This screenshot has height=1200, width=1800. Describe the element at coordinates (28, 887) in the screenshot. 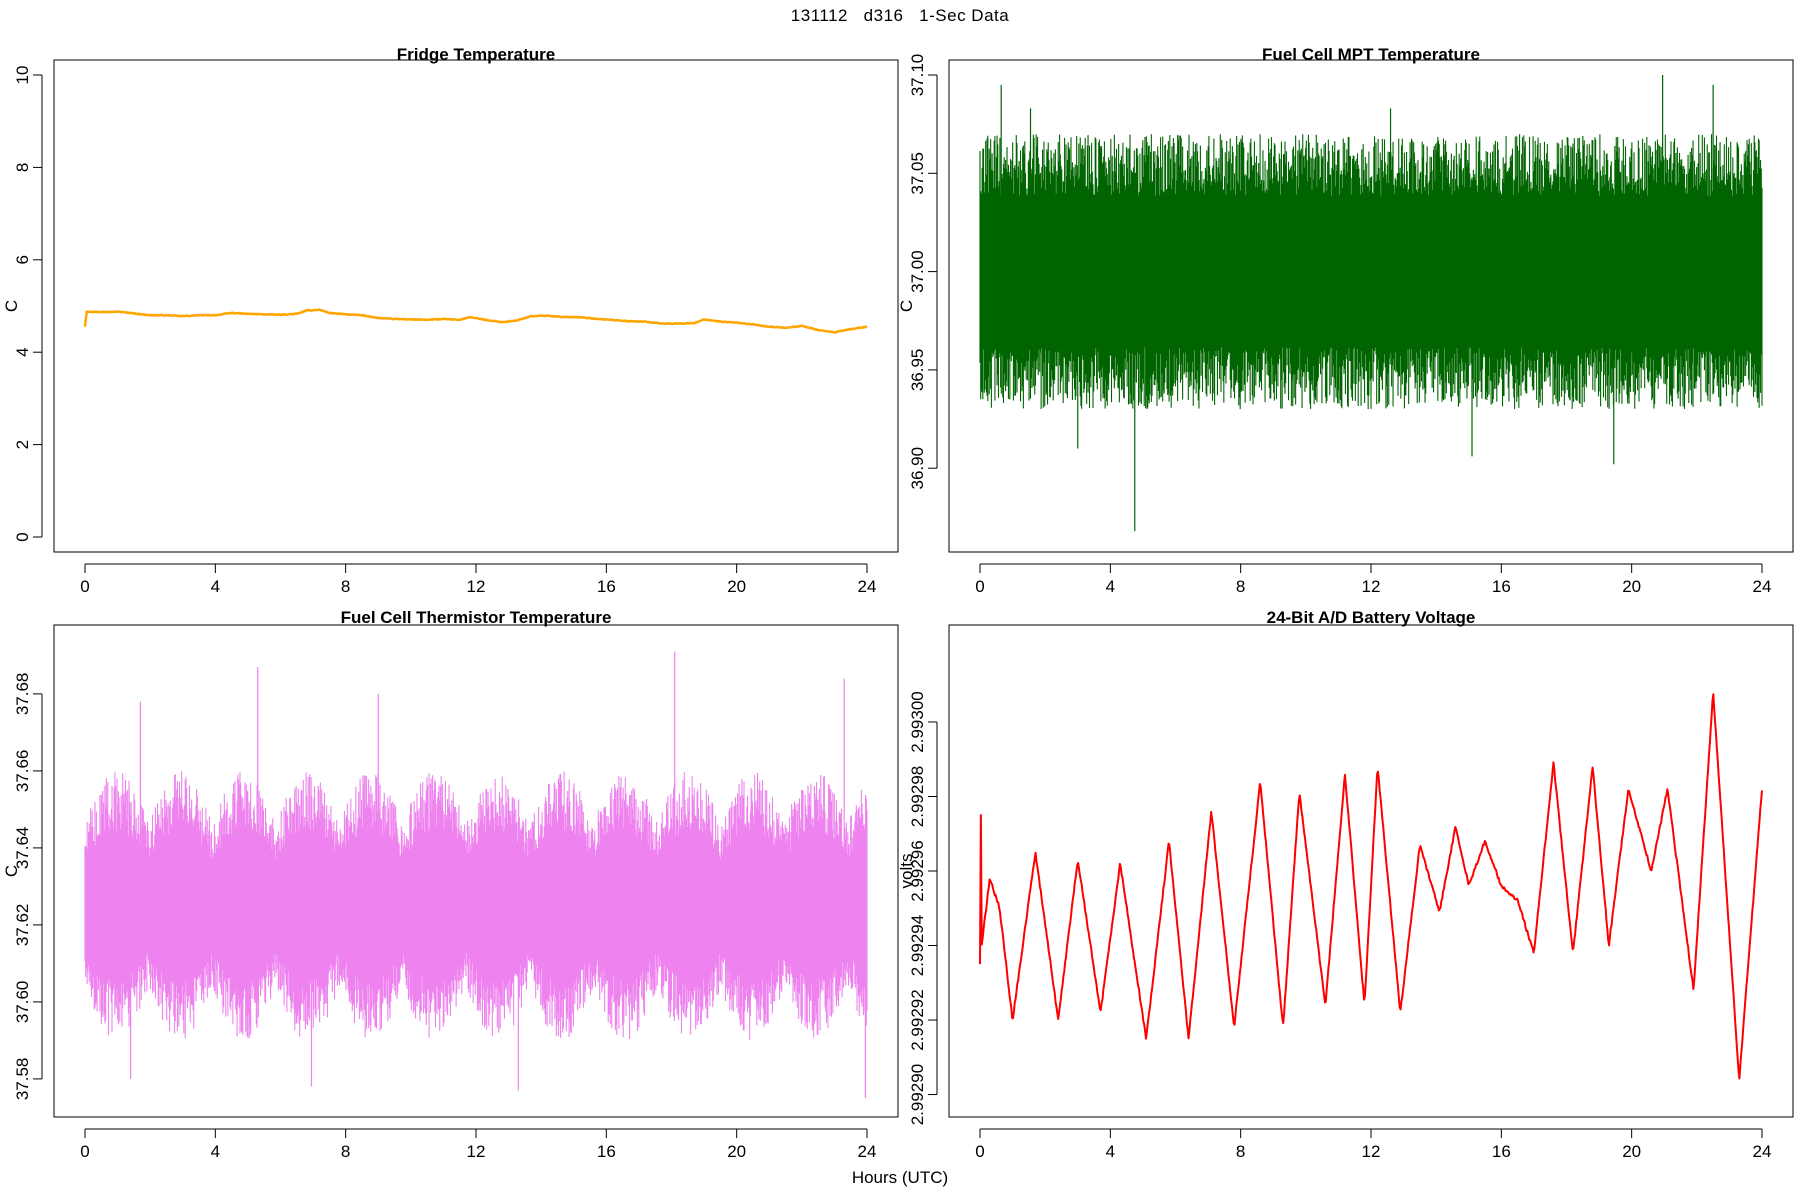

I see `y-axis: 37.58 37.60 37.62 37.64 37.66 37.68` at that location.